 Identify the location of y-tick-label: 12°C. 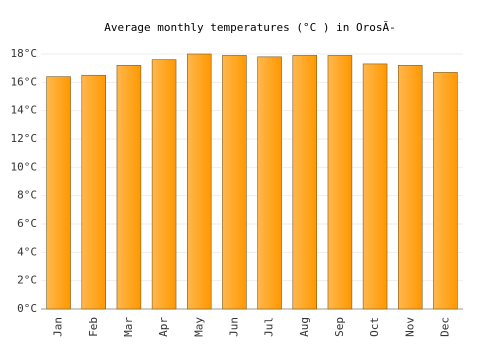
(24, 138).